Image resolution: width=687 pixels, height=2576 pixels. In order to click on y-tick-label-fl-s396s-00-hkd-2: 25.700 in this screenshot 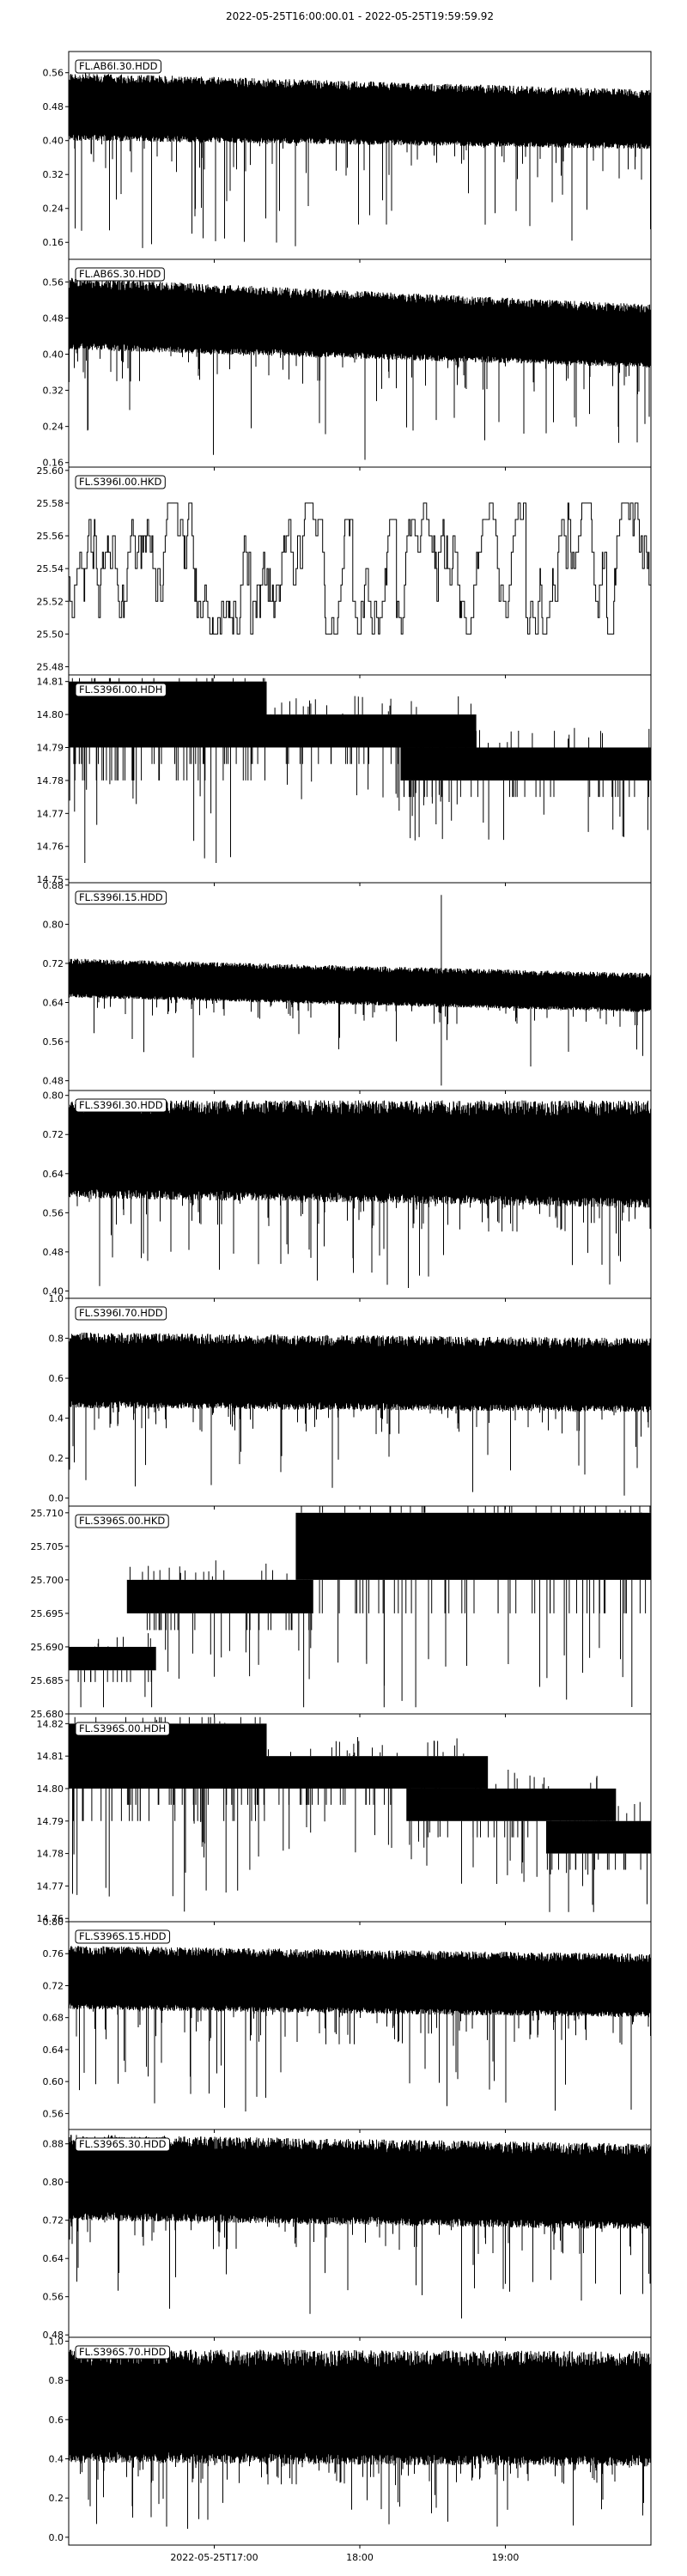, I will do `click(47, 1580)`.